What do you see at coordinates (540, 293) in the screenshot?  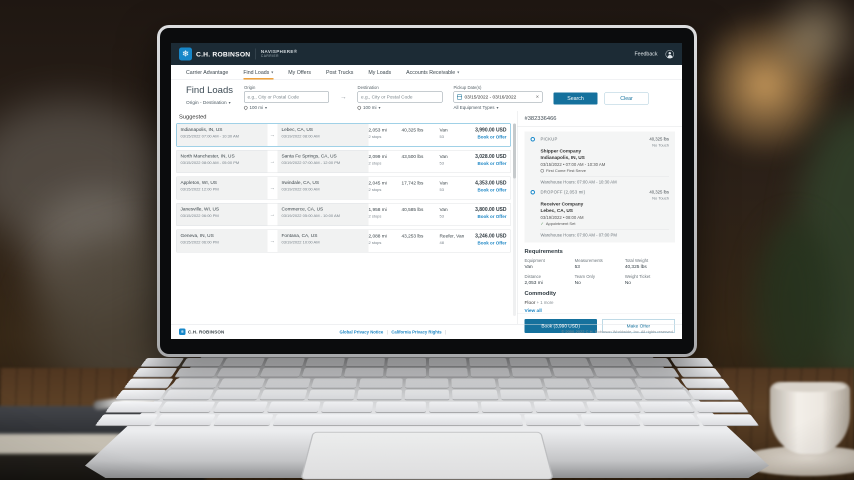 I see `commodity-title: Commodity` at bounding box center [540, 293].